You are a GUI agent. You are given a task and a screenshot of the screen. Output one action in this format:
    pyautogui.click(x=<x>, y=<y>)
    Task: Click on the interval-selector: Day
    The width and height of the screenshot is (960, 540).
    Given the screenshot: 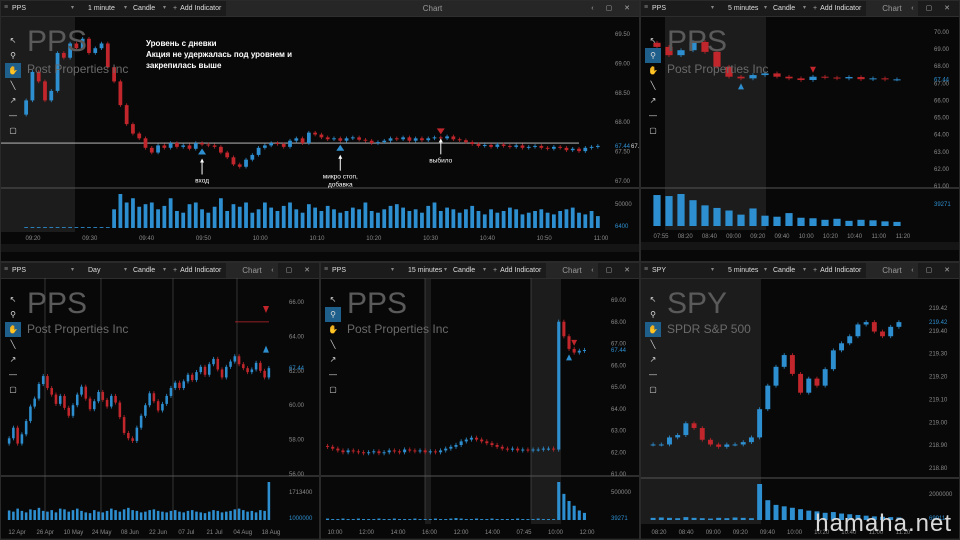 What is the action you would take?
    pyautogui.click(x=94, y=270)
    